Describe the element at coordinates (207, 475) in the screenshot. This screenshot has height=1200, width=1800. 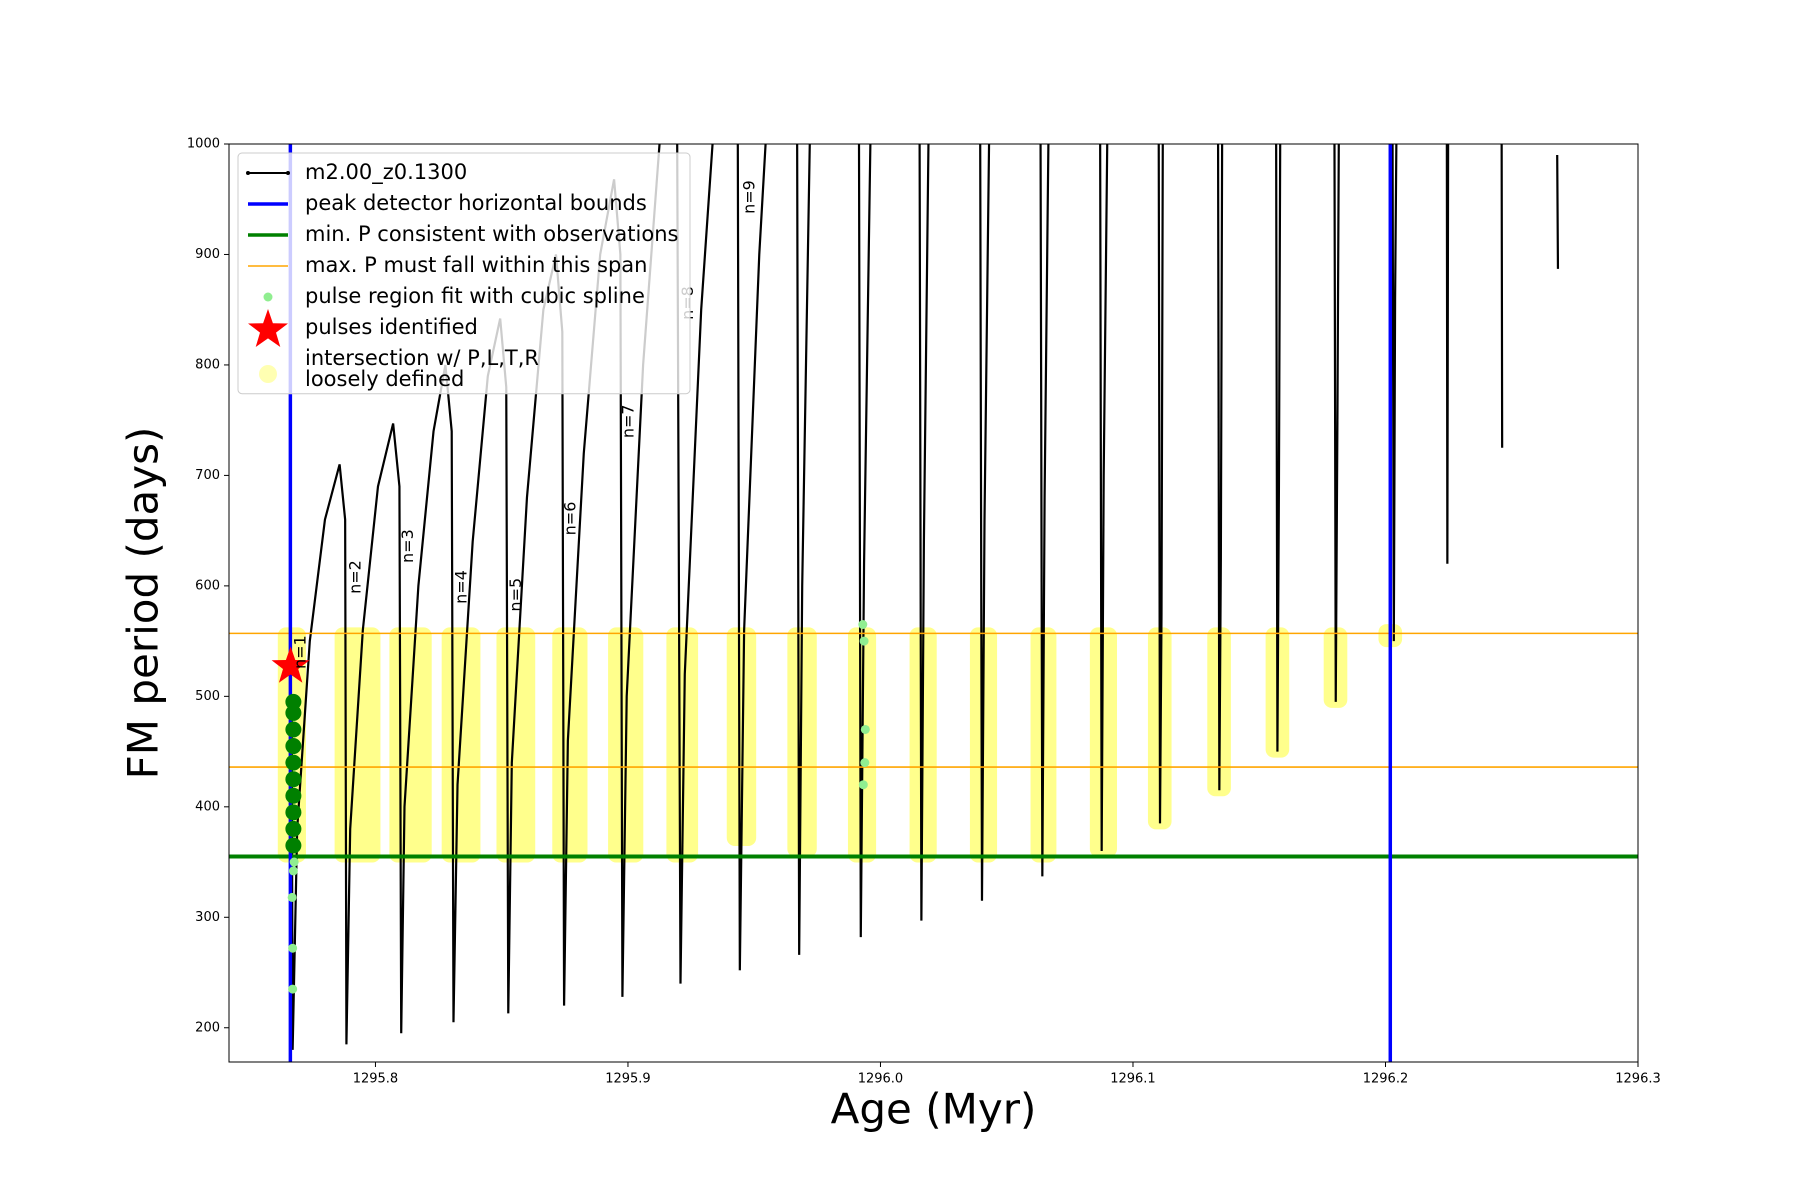
I see `y-tick-label: 700` at that location.